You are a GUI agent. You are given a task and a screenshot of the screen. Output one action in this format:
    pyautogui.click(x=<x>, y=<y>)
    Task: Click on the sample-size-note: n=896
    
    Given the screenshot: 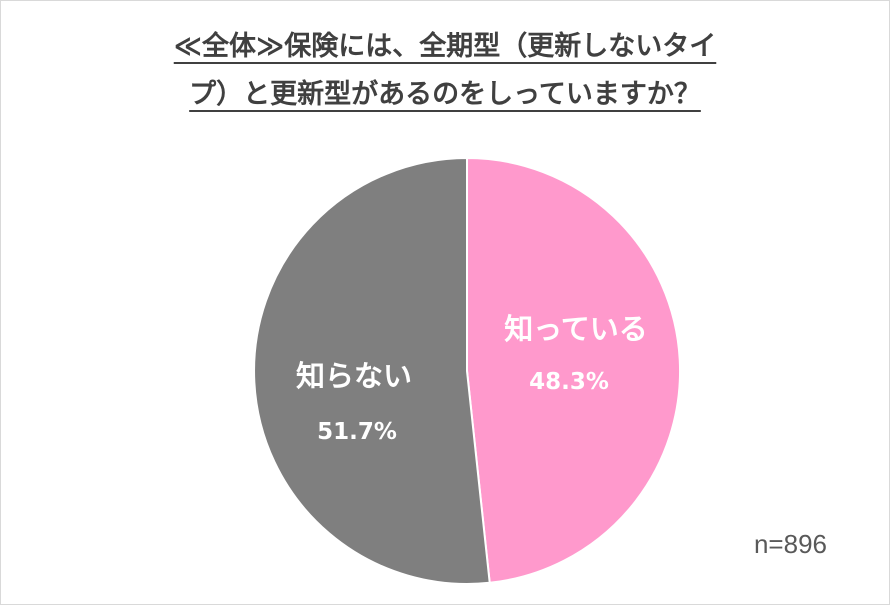 What is the action you would take?
    pyautogui.click(x=790, y=544)
    